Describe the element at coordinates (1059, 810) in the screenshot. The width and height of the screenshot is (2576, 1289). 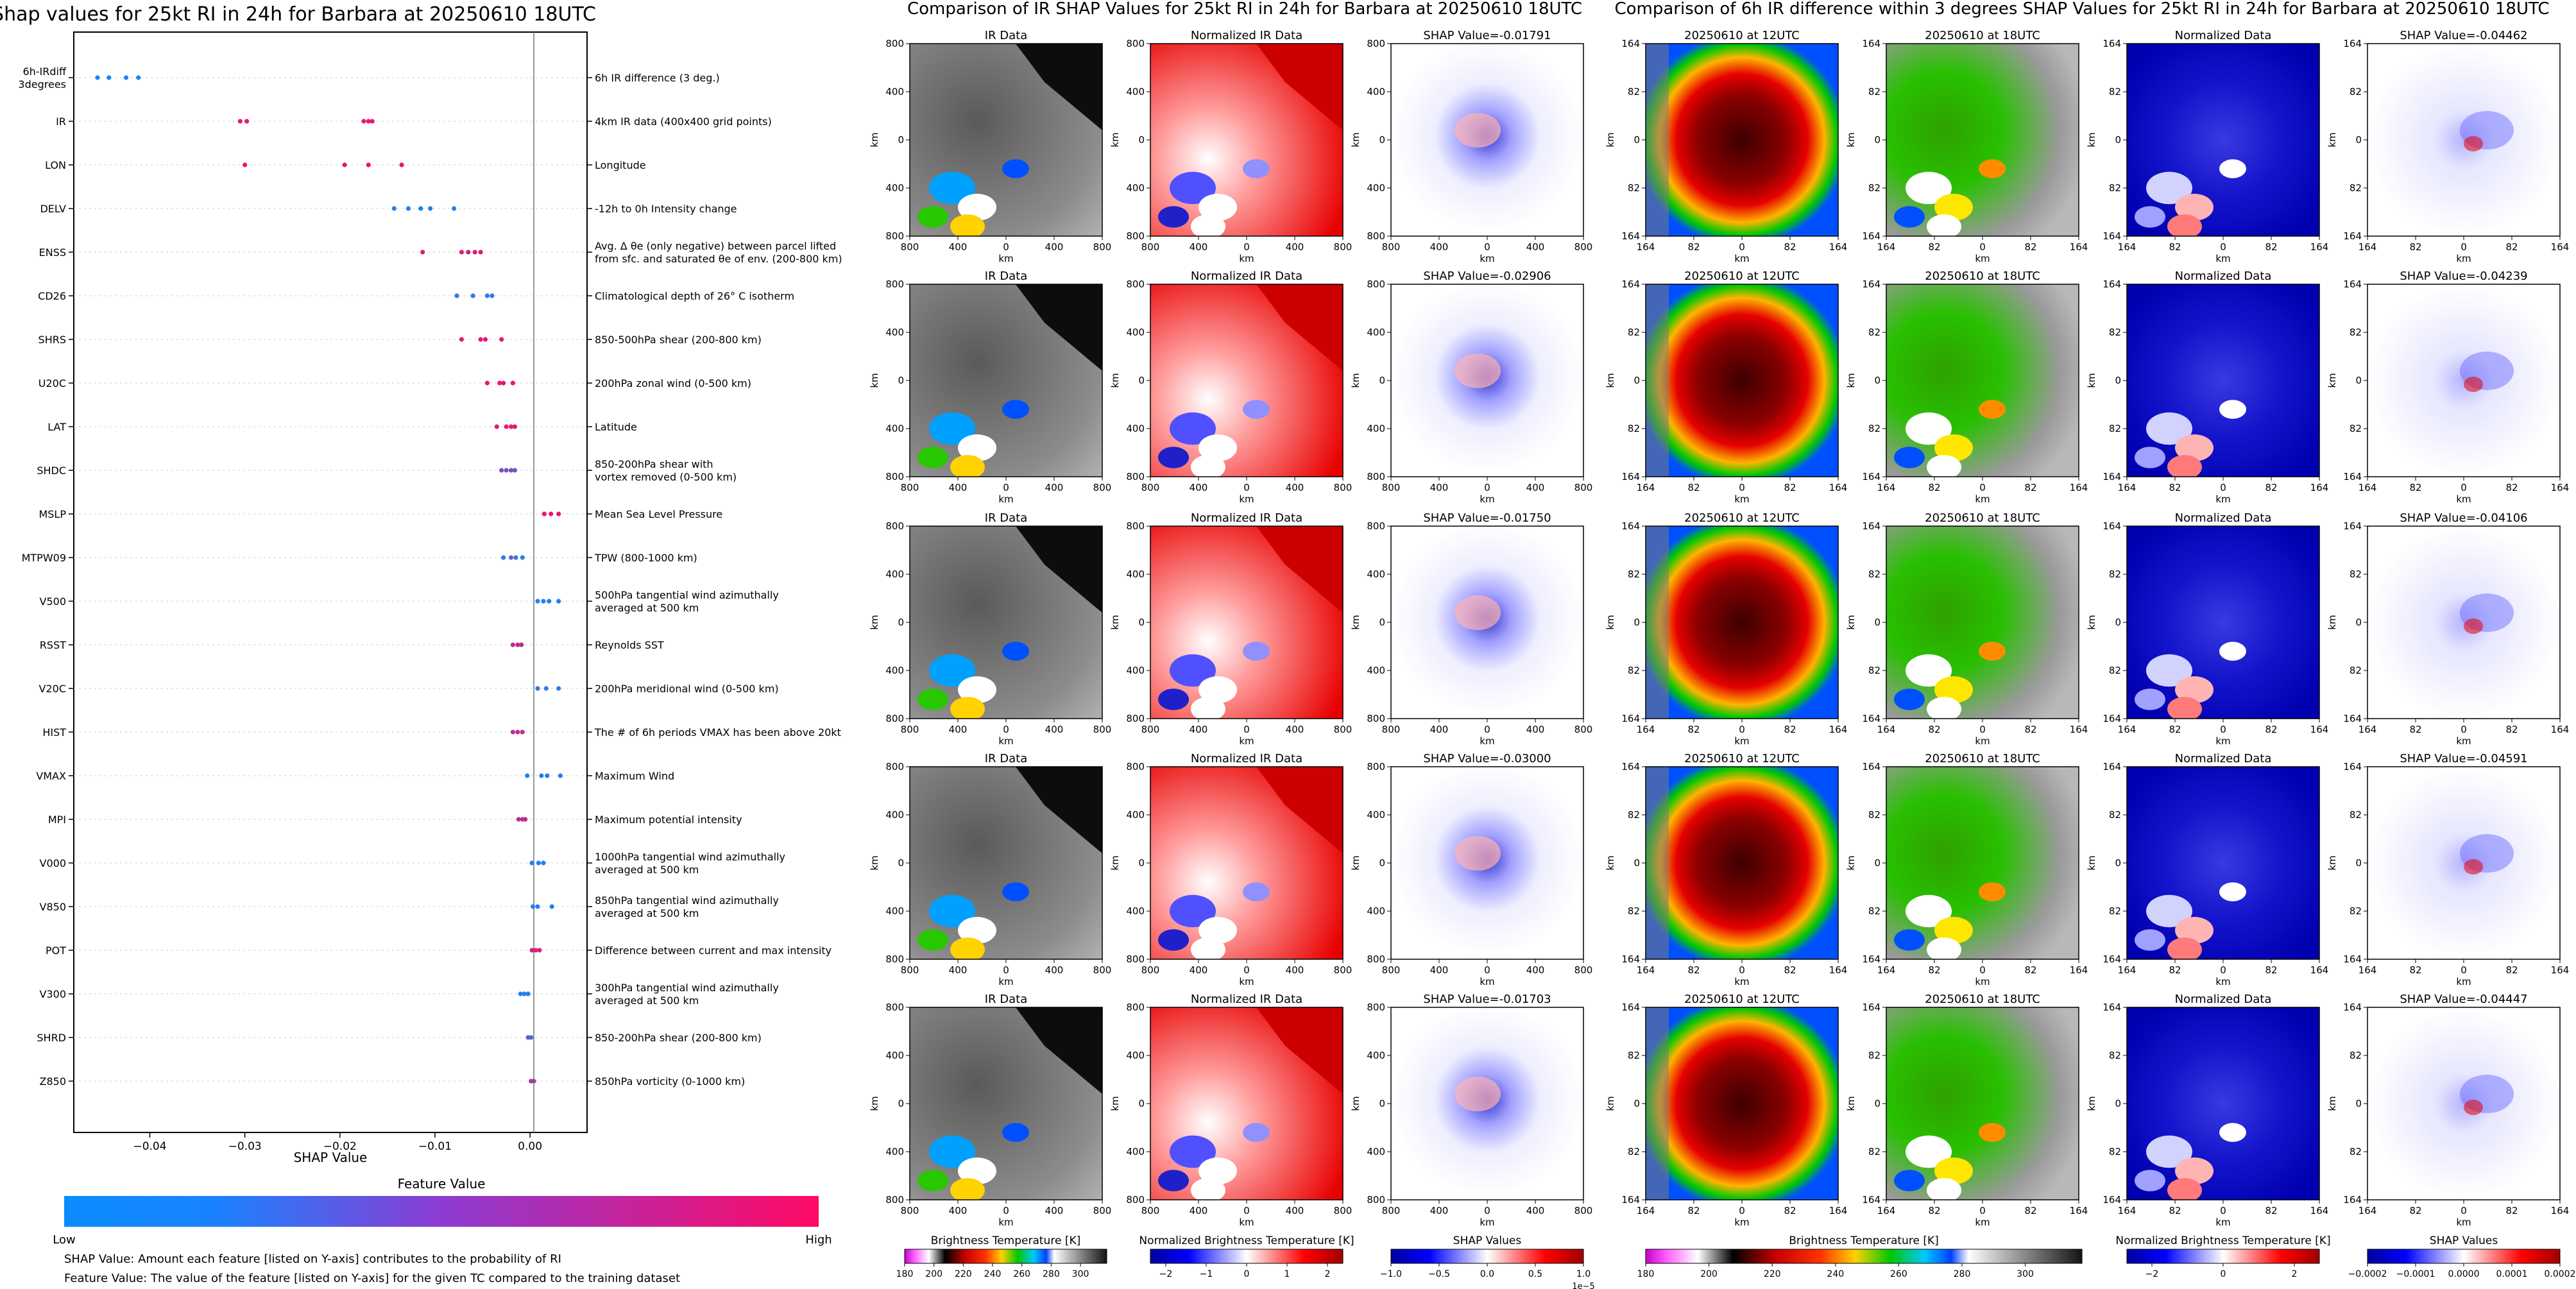
I see `land-region` at that location.